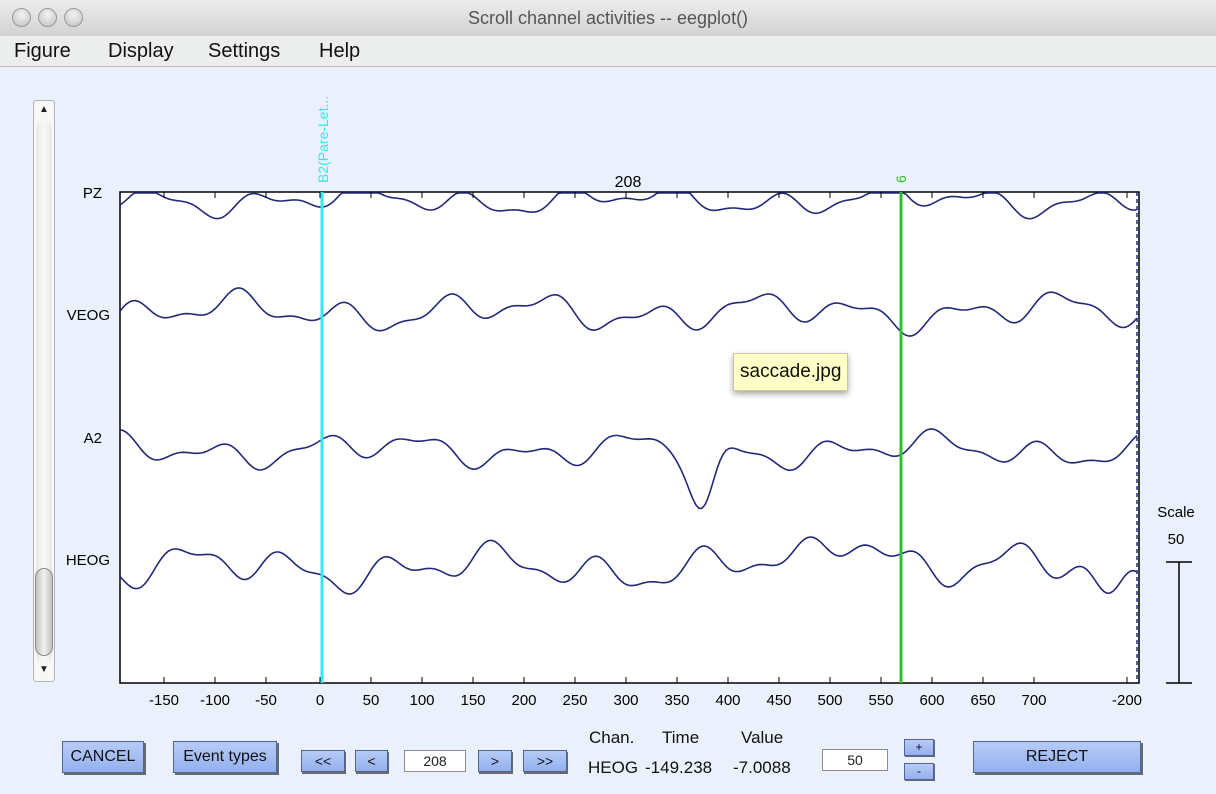 The image size is (1216, 794). Describe the element at coordinates (44, 109) in the screenshot. I see `scroll-up-arrow-icon: ▲` at that location.